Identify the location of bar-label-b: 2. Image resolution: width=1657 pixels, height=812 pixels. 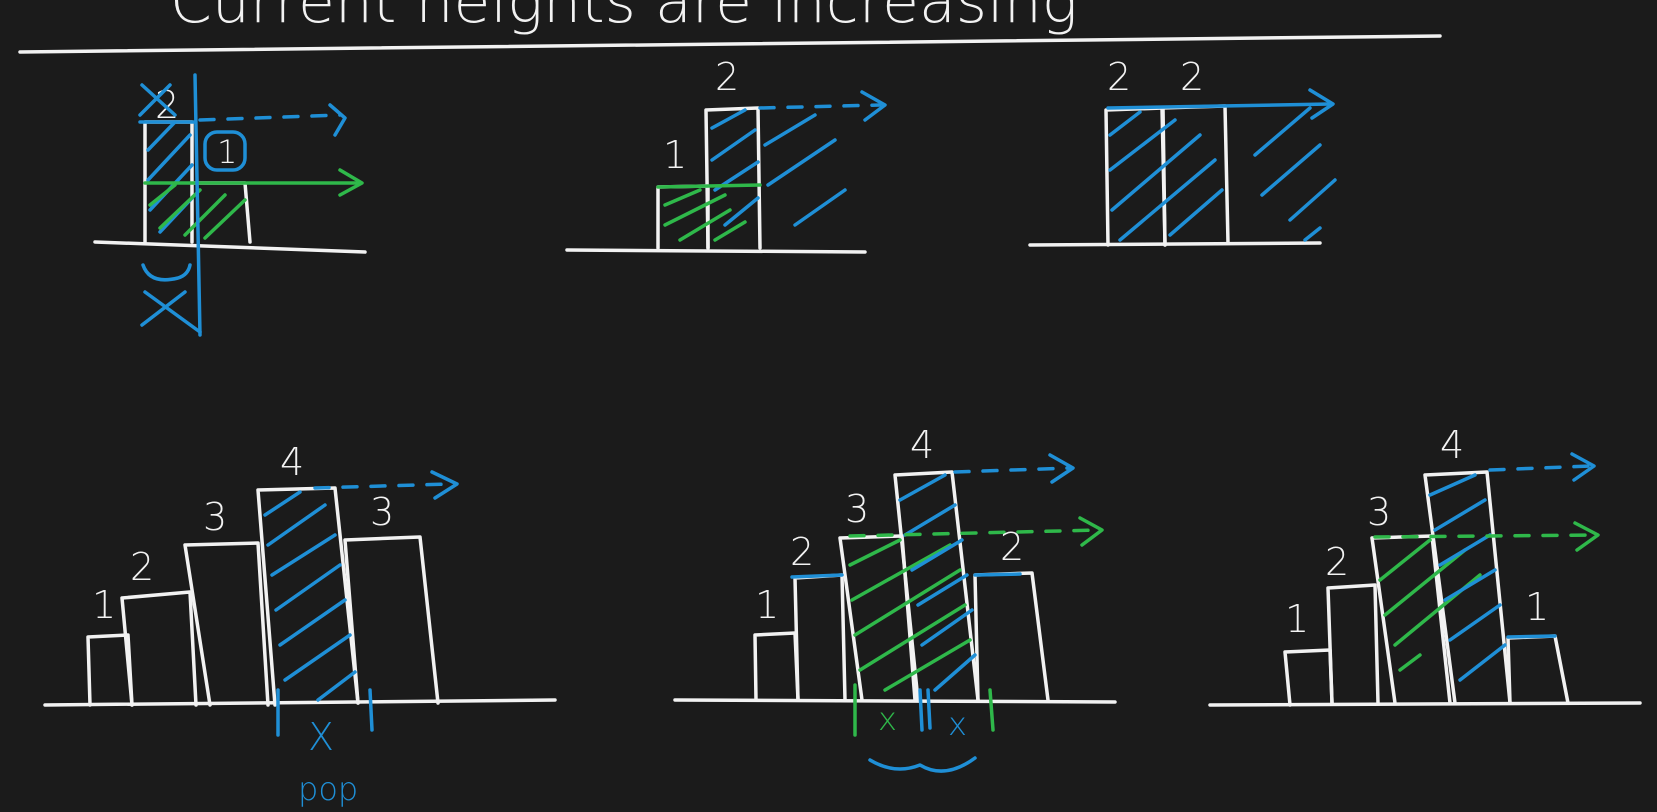
(1192, 77).